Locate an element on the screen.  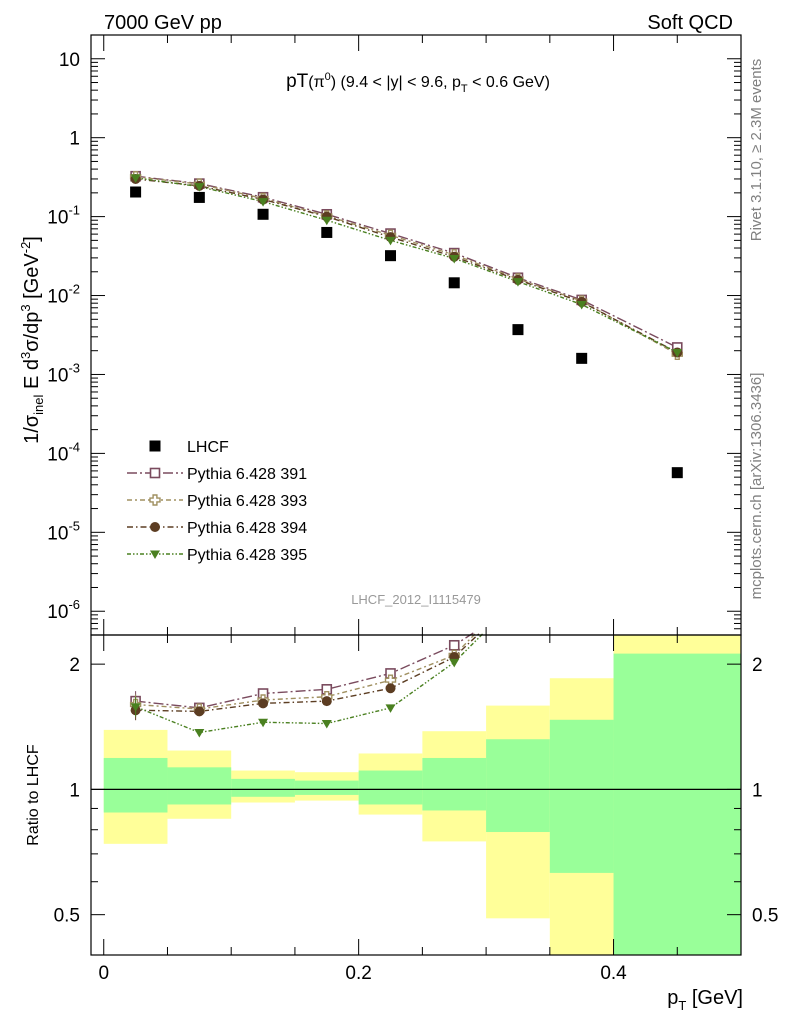
main-y-tick-label: 10⁻⁶ is located at coordinates (63, 610).